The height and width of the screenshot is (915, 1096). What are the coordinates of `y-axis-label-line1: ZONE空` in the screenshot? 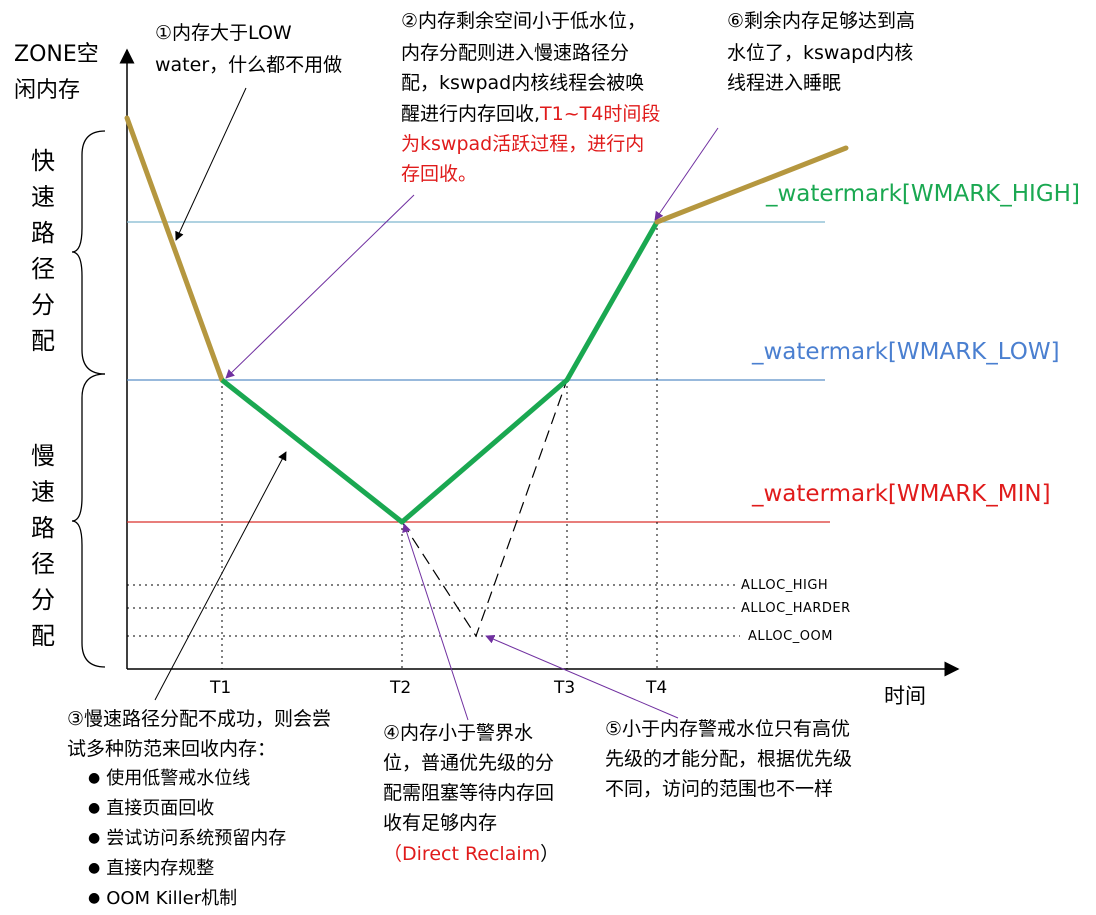 It's located at (56, 54).